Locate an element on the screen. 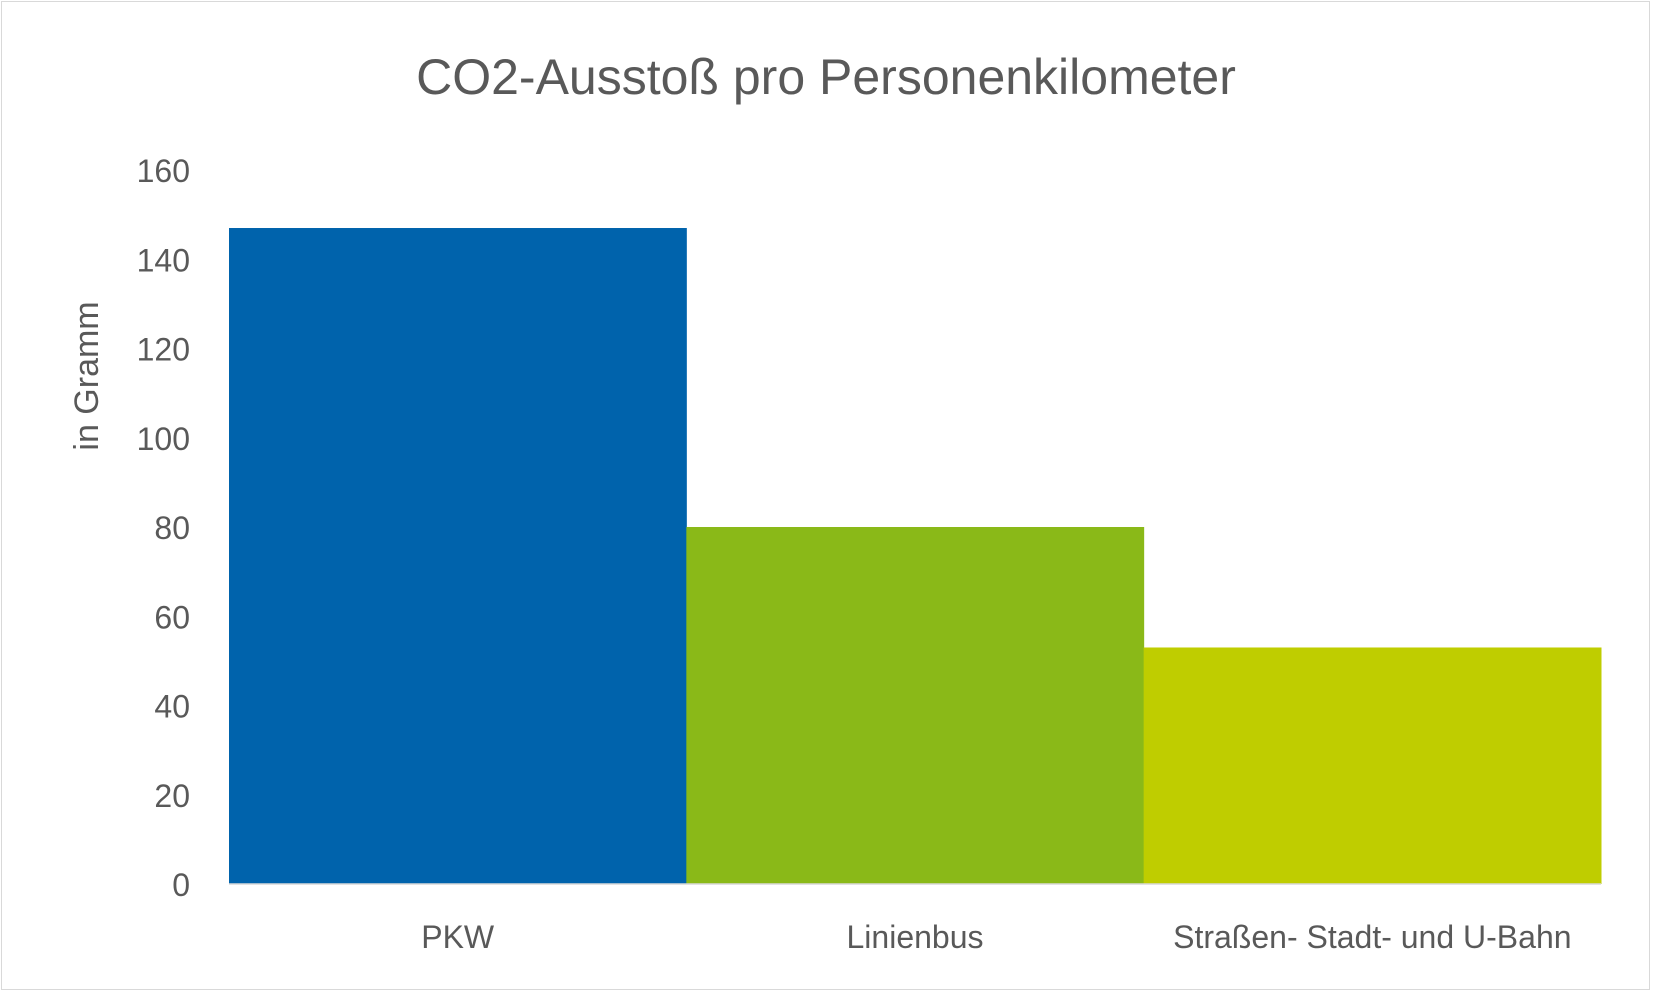 The image size is (1653, 993). x-tick-label: Straßen- Stadt- und U-Bahn is located at coordinates (1372, 937).